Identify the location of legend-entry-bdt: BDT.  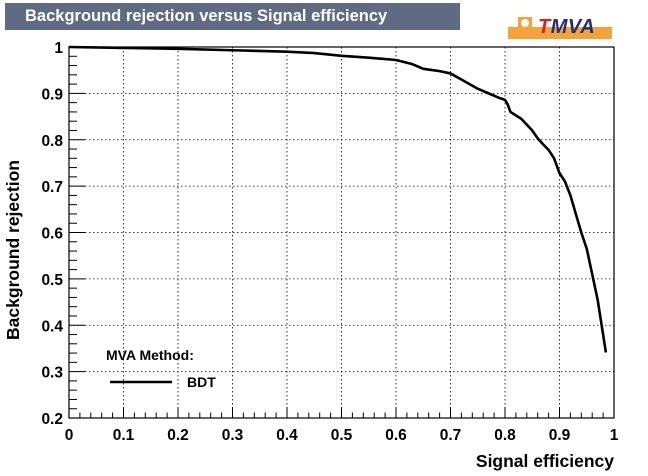
(201, 382).